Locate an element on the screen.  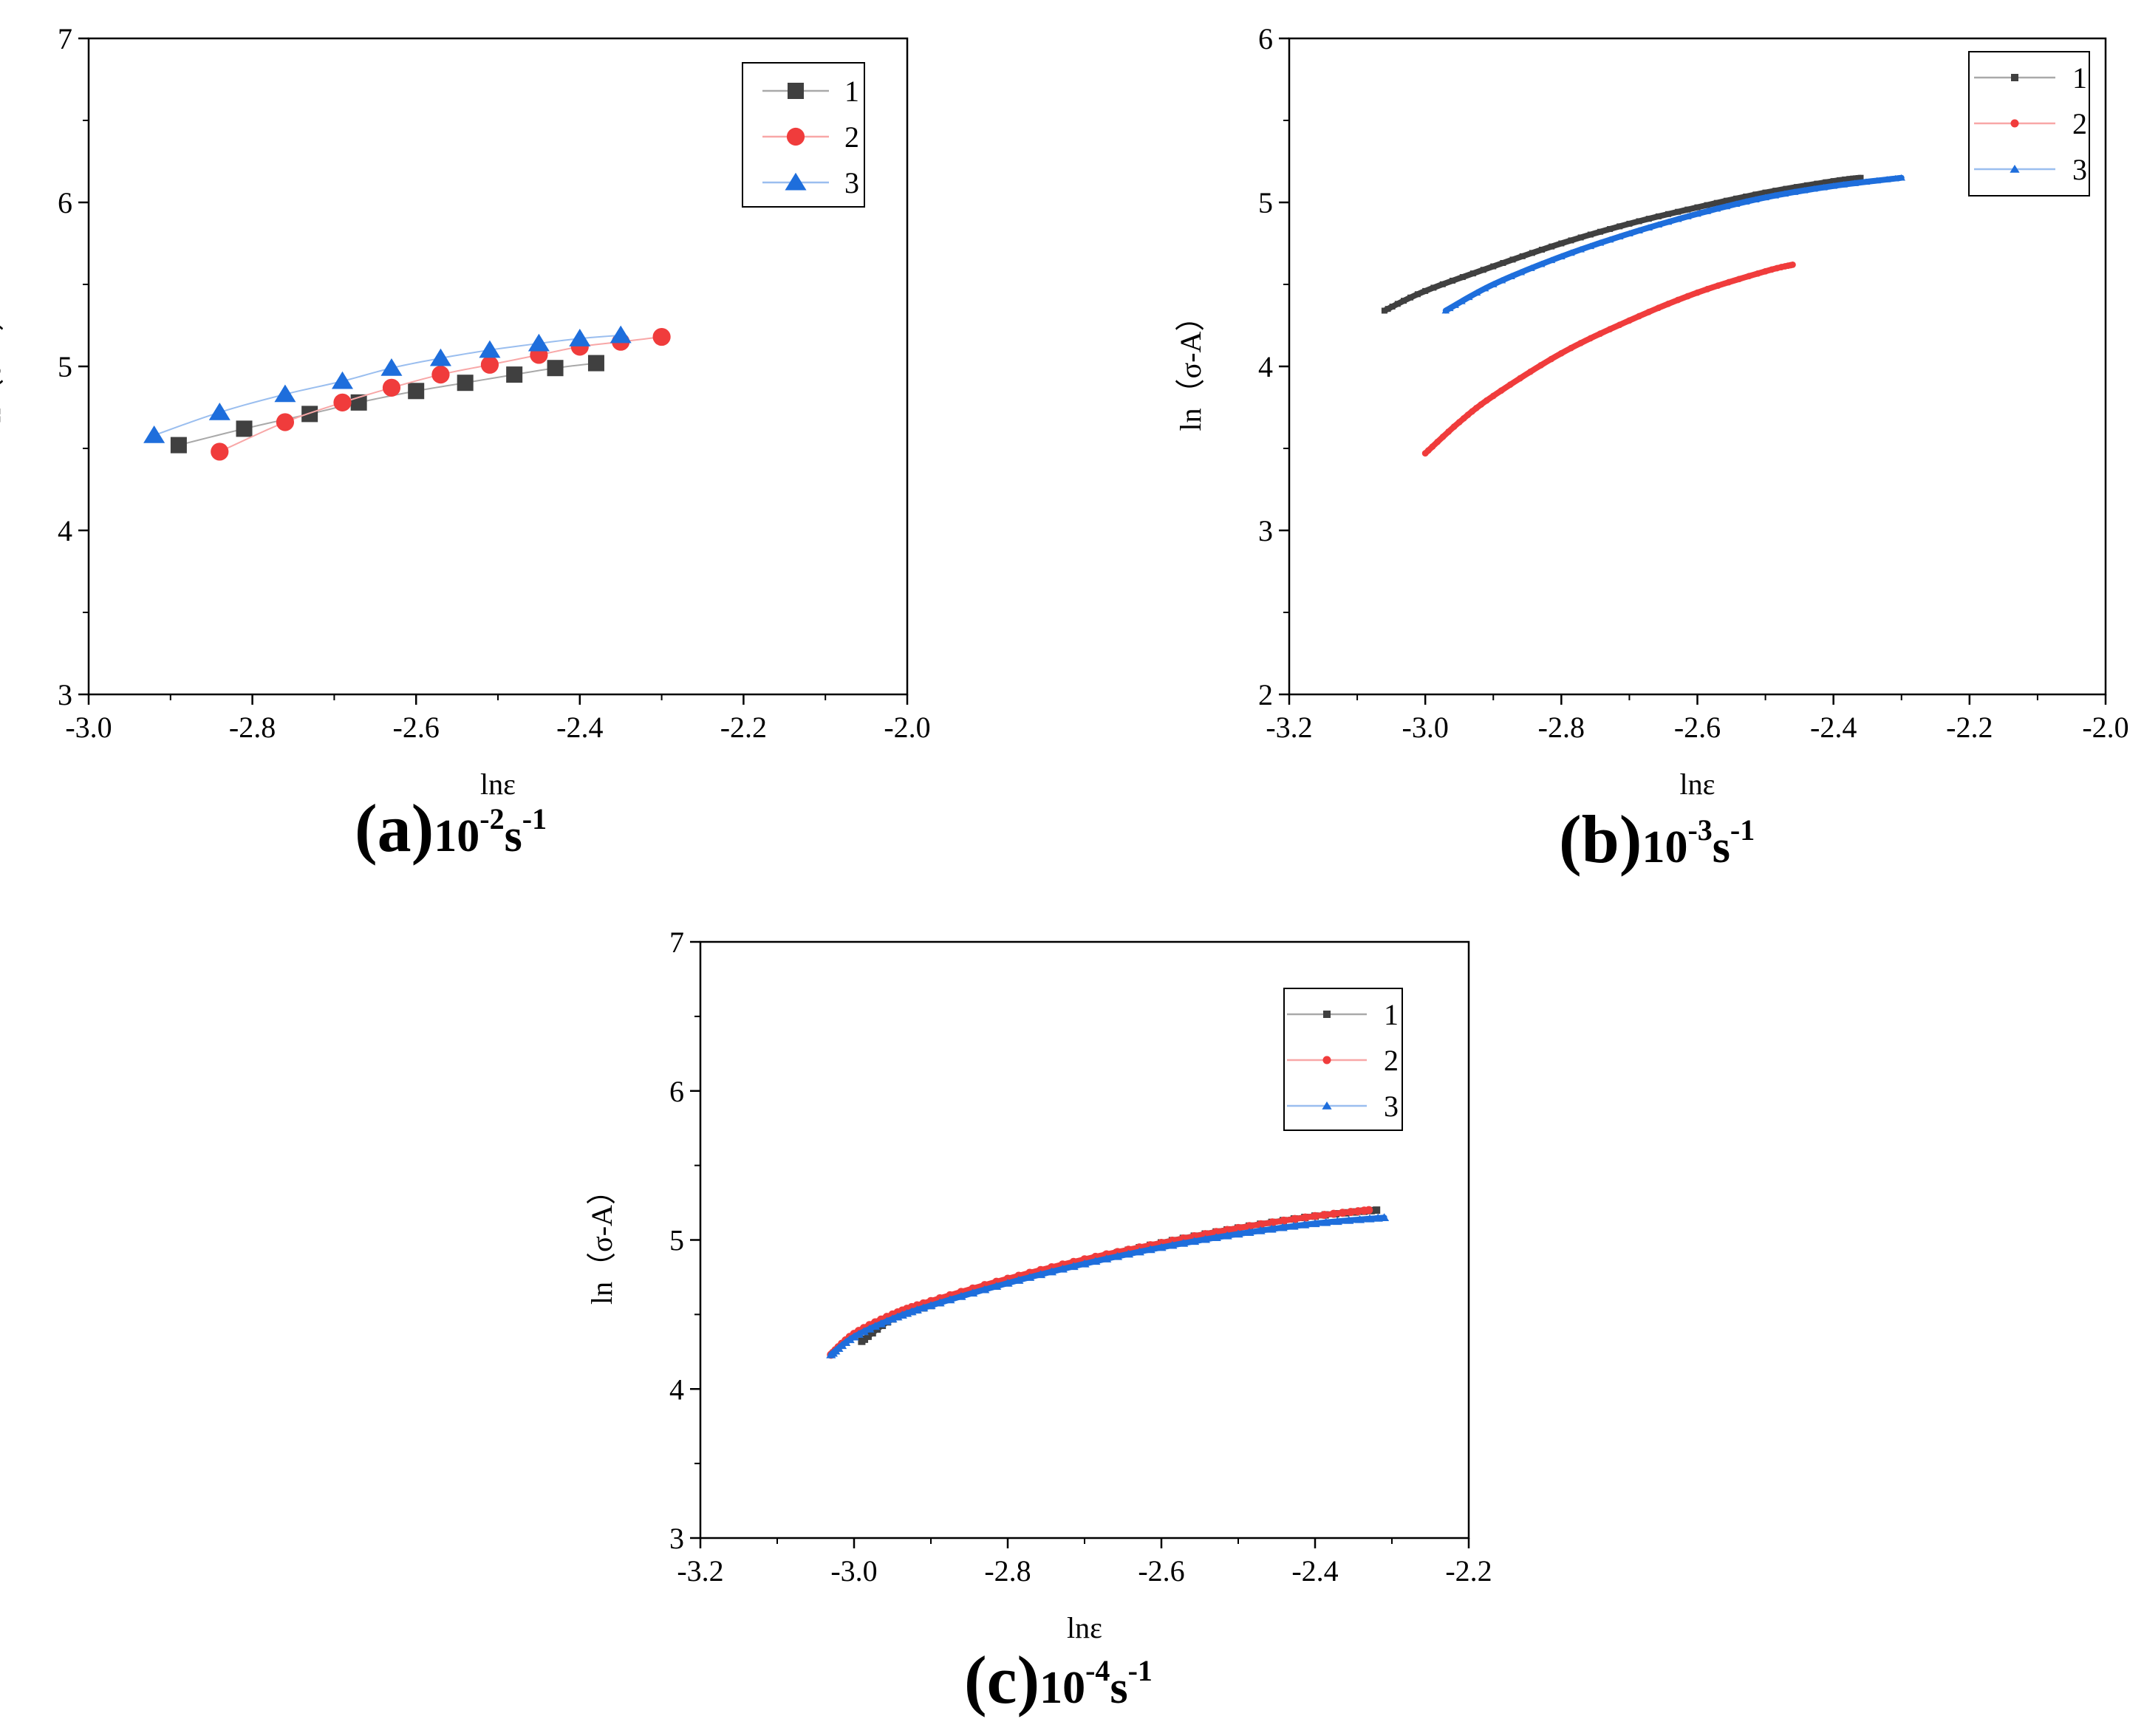
chart-b-xtick-label: -2.8 is located at coordinates (1562, 727).